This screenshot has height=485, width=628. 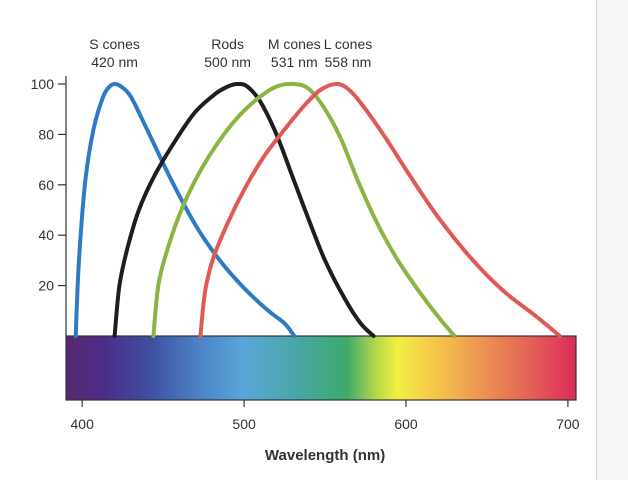 What do you see at coordinates (114, 44) in the screenshot?
I see `series-name-s-cones: S cones` at bounding box center [114, 44].